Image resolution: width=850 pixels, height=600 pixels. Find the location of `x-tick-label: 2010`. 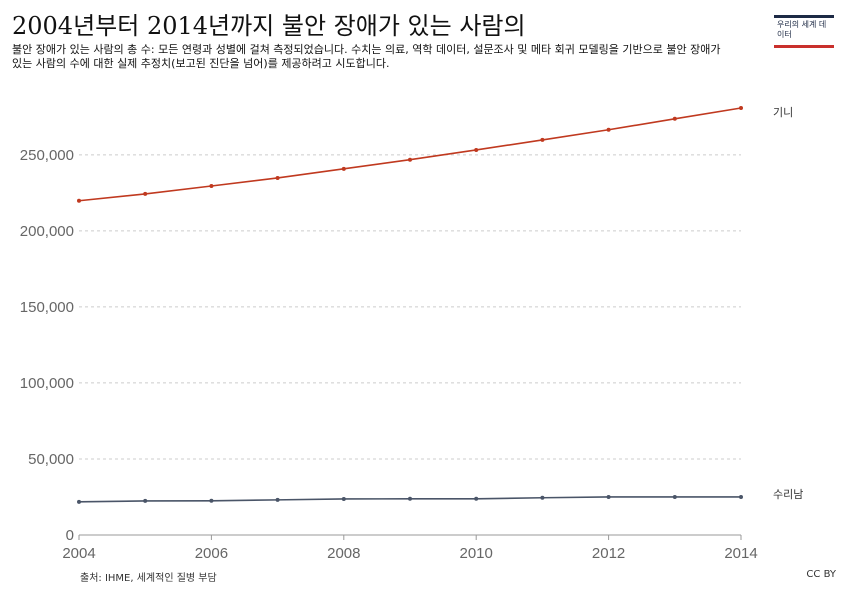

x-tick-label: 2010 is located at coordinates (476, 553).